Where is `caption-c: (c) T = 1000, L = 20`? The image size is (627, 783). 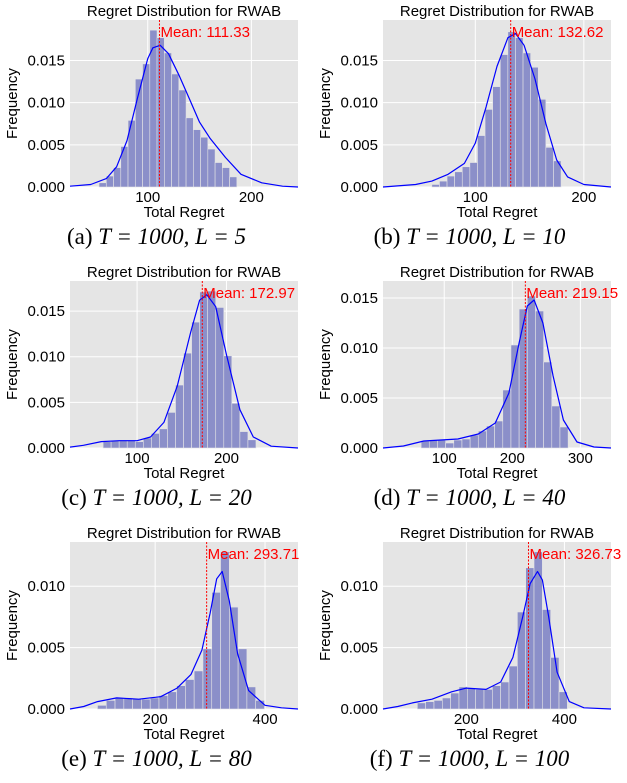 caption-c: (c) T = 1000, L = 20 is located at coordinates (156, 498).